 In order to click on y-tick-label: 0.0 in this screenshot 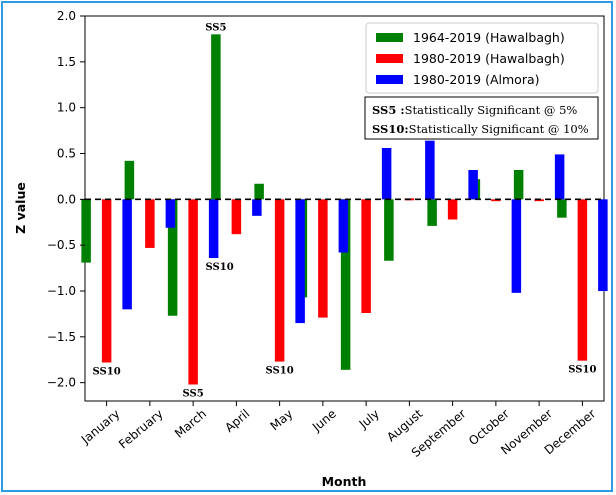, I will do `click(66, 199)`.